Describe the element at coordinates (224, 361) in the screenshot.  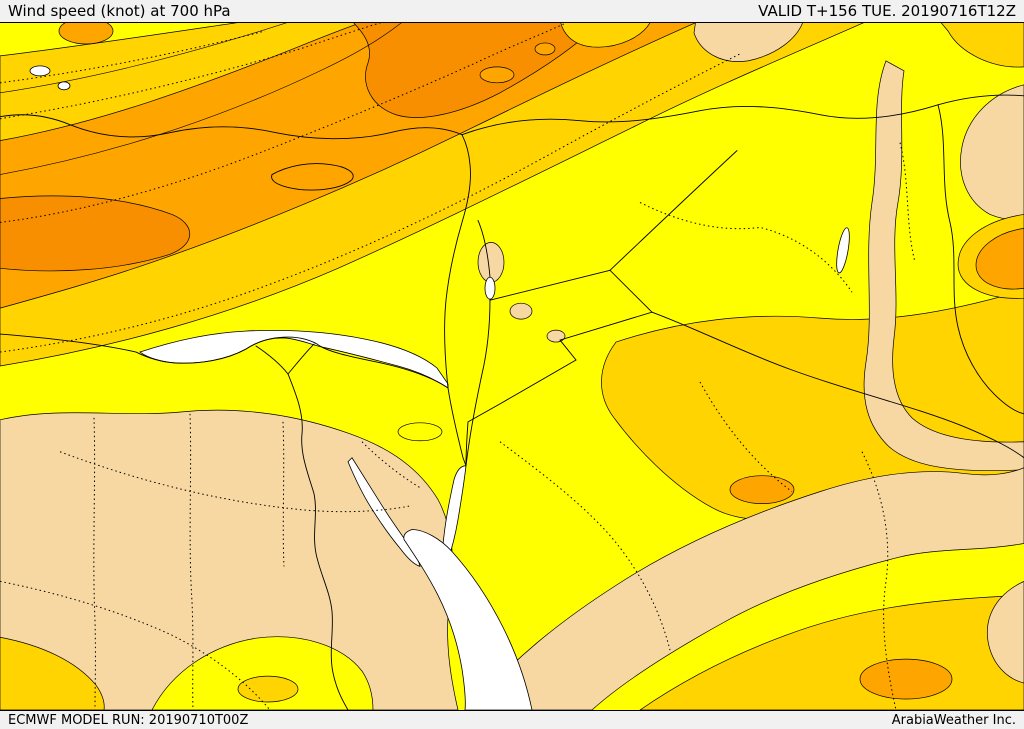
I see `coastline-north-africa` at that location.